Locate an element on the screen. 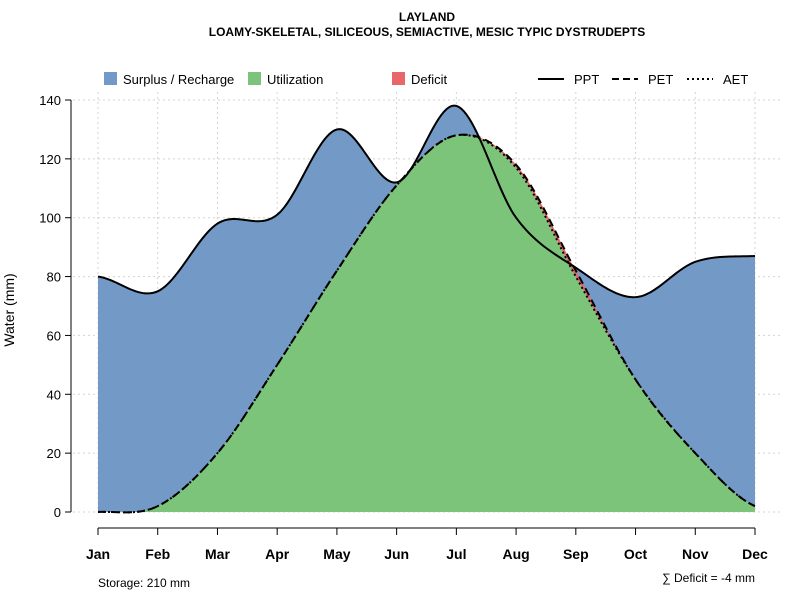 This screenshot has height=600, width=800. y-tick-label: 100 is located at coordinates (50, 218).